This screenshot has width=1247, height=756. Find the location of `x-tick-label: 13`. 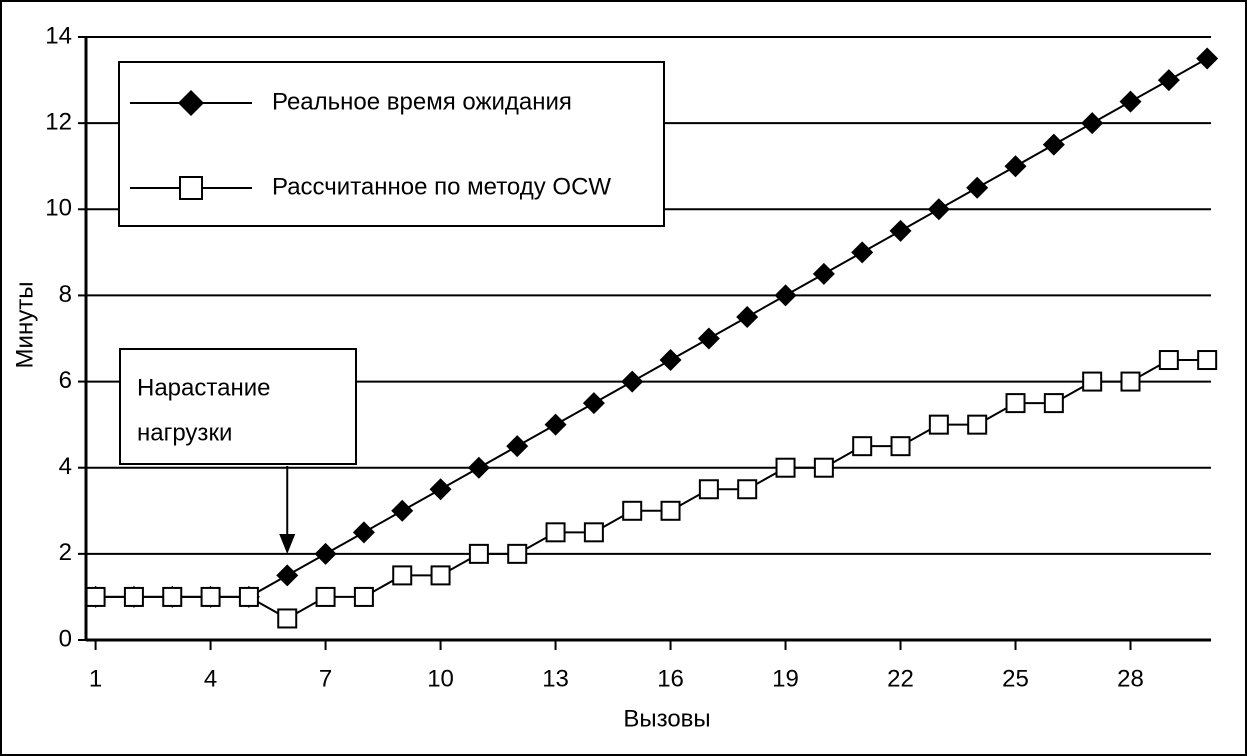

x-tick-label: 13 is located at coordinates (555, 678).